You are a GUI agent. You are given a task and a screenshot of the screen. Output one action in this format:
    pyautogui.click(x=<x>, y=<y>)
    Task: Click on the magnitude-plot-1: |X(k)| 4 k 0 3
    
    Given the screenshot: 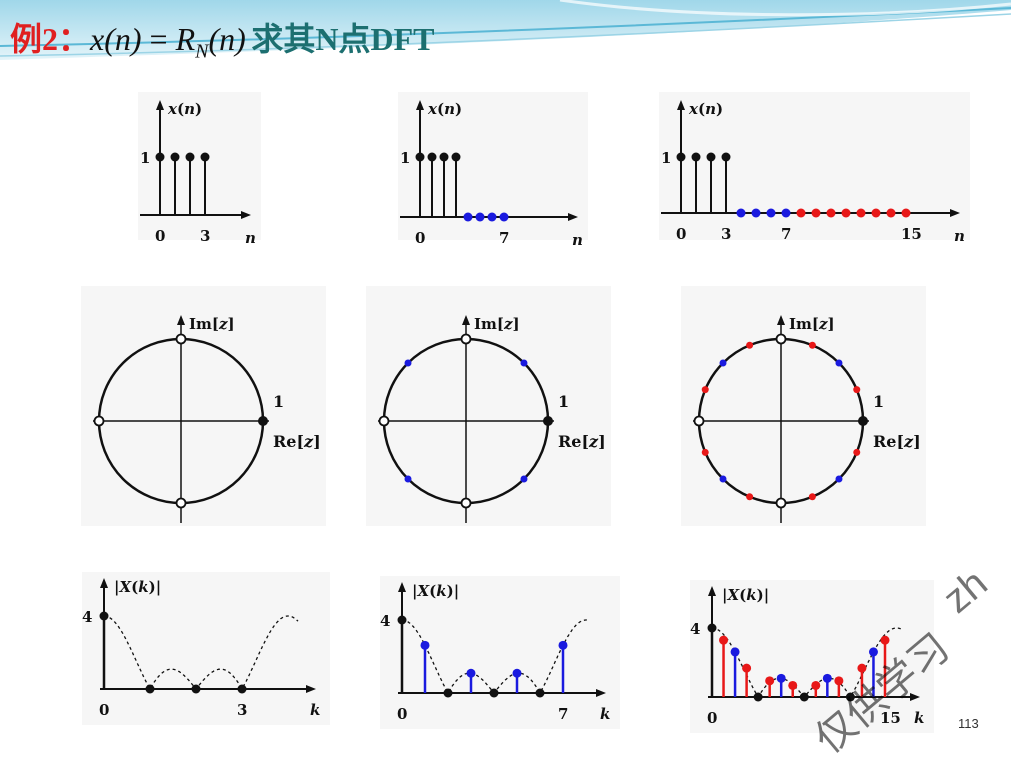 What is the action you would take?
    pyautogui.click(x=206, y=648)
    